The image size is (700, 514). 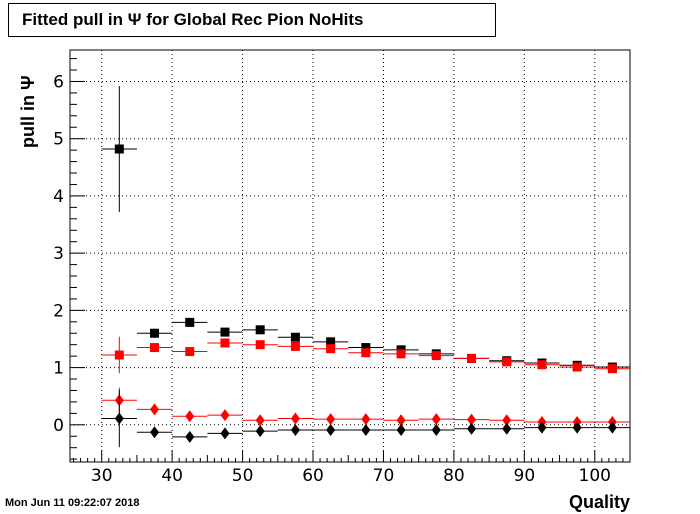 What do you see at coordinates (313, 476) in the screenshot?
I see `x-tick-label: 60` at bounding box center [313, 476].